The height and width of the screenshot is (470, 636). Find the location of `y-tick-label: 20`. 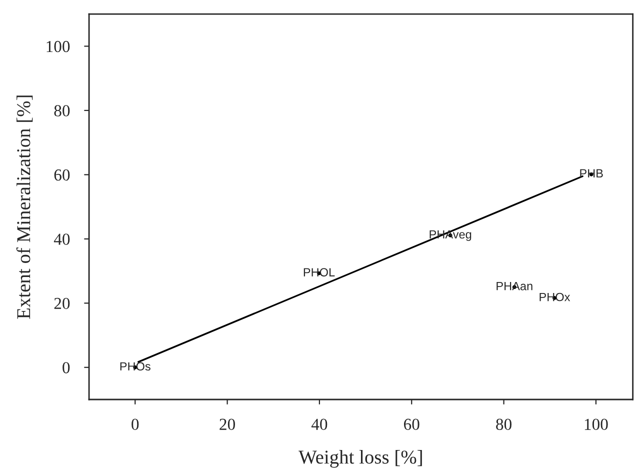

y-tick-label: 20 is located at coordinates (62, 304).